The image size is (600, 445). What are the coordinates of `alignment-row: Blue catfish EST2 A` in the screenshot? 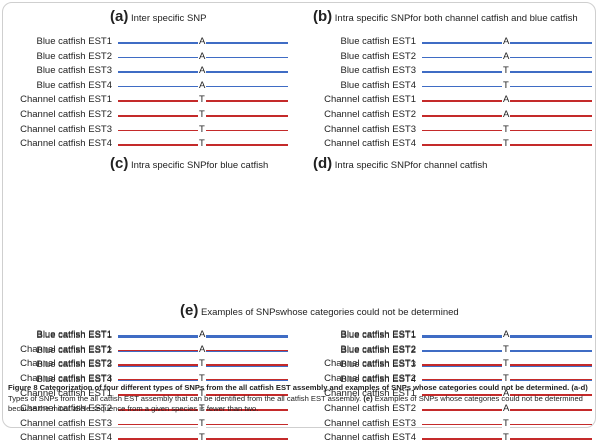 It's located at (466, 56).